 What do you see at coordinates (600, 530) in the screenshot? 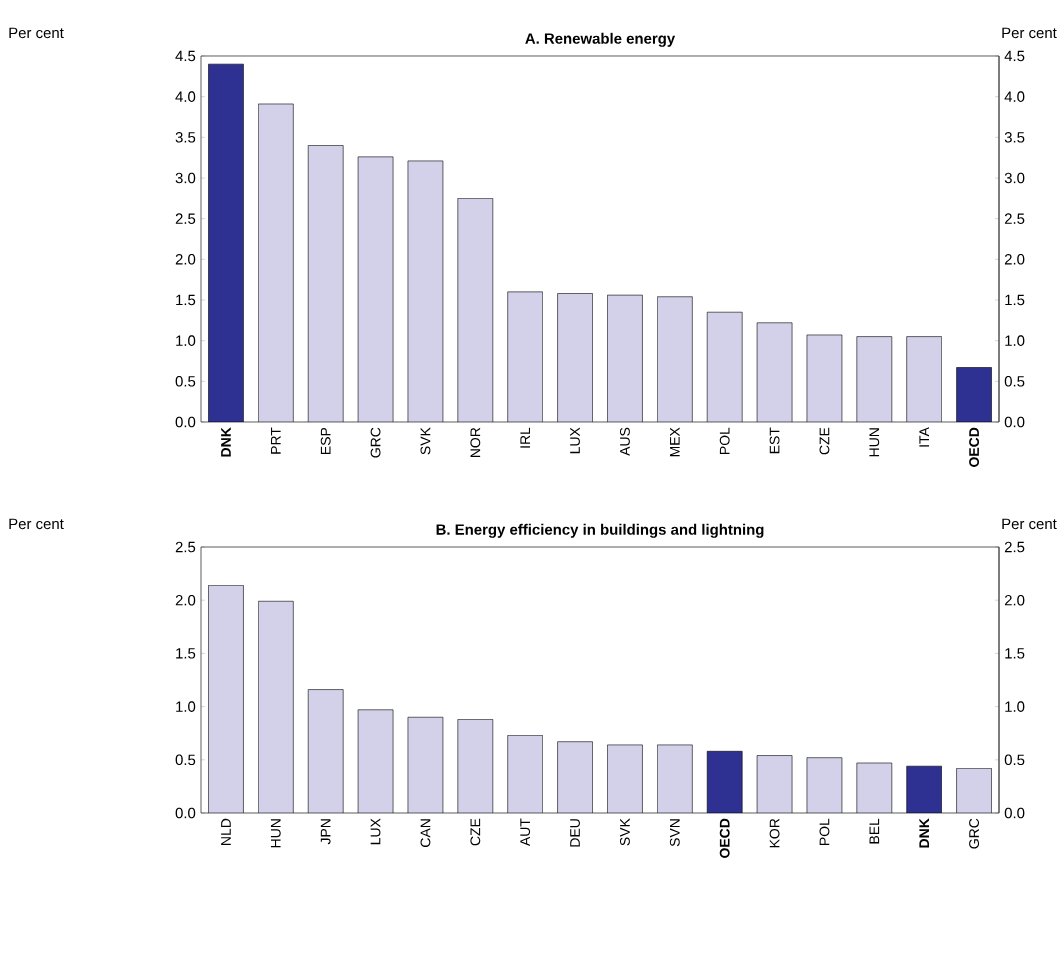
I see `chart-title: B. Energy efficiency in buildings and lightning` at bounding box center [600, 530].